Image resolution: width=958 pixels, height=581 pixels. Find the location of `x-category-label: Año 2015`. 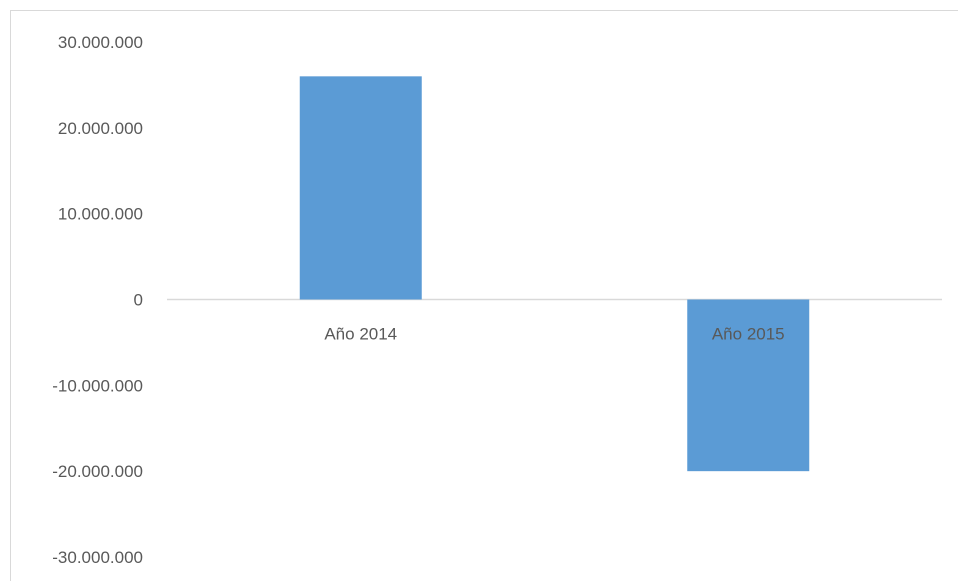

x-category-label: Año 2015 is located at coordinates (748, 334).